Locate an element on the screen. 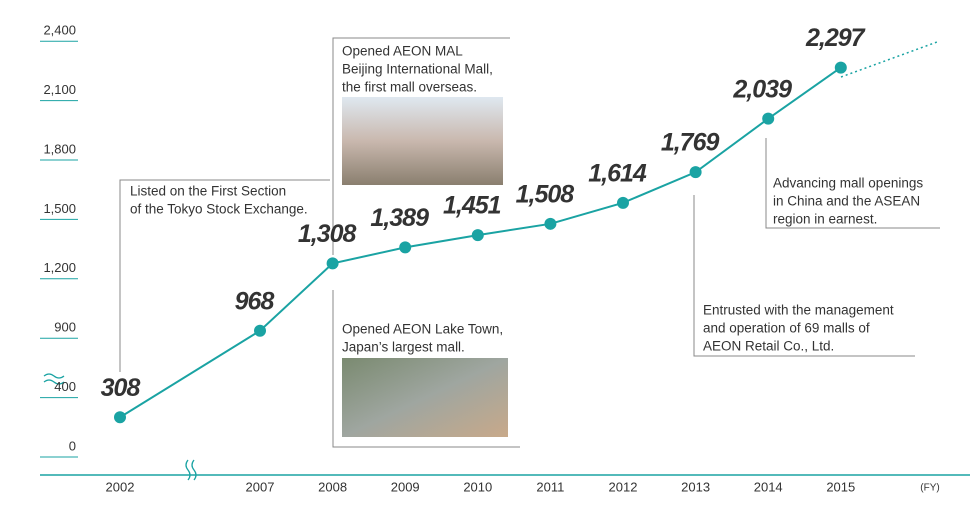 This screenshot has width=980, height=532. y-tick-label: 1,200 is located at coordinates (59, 267).